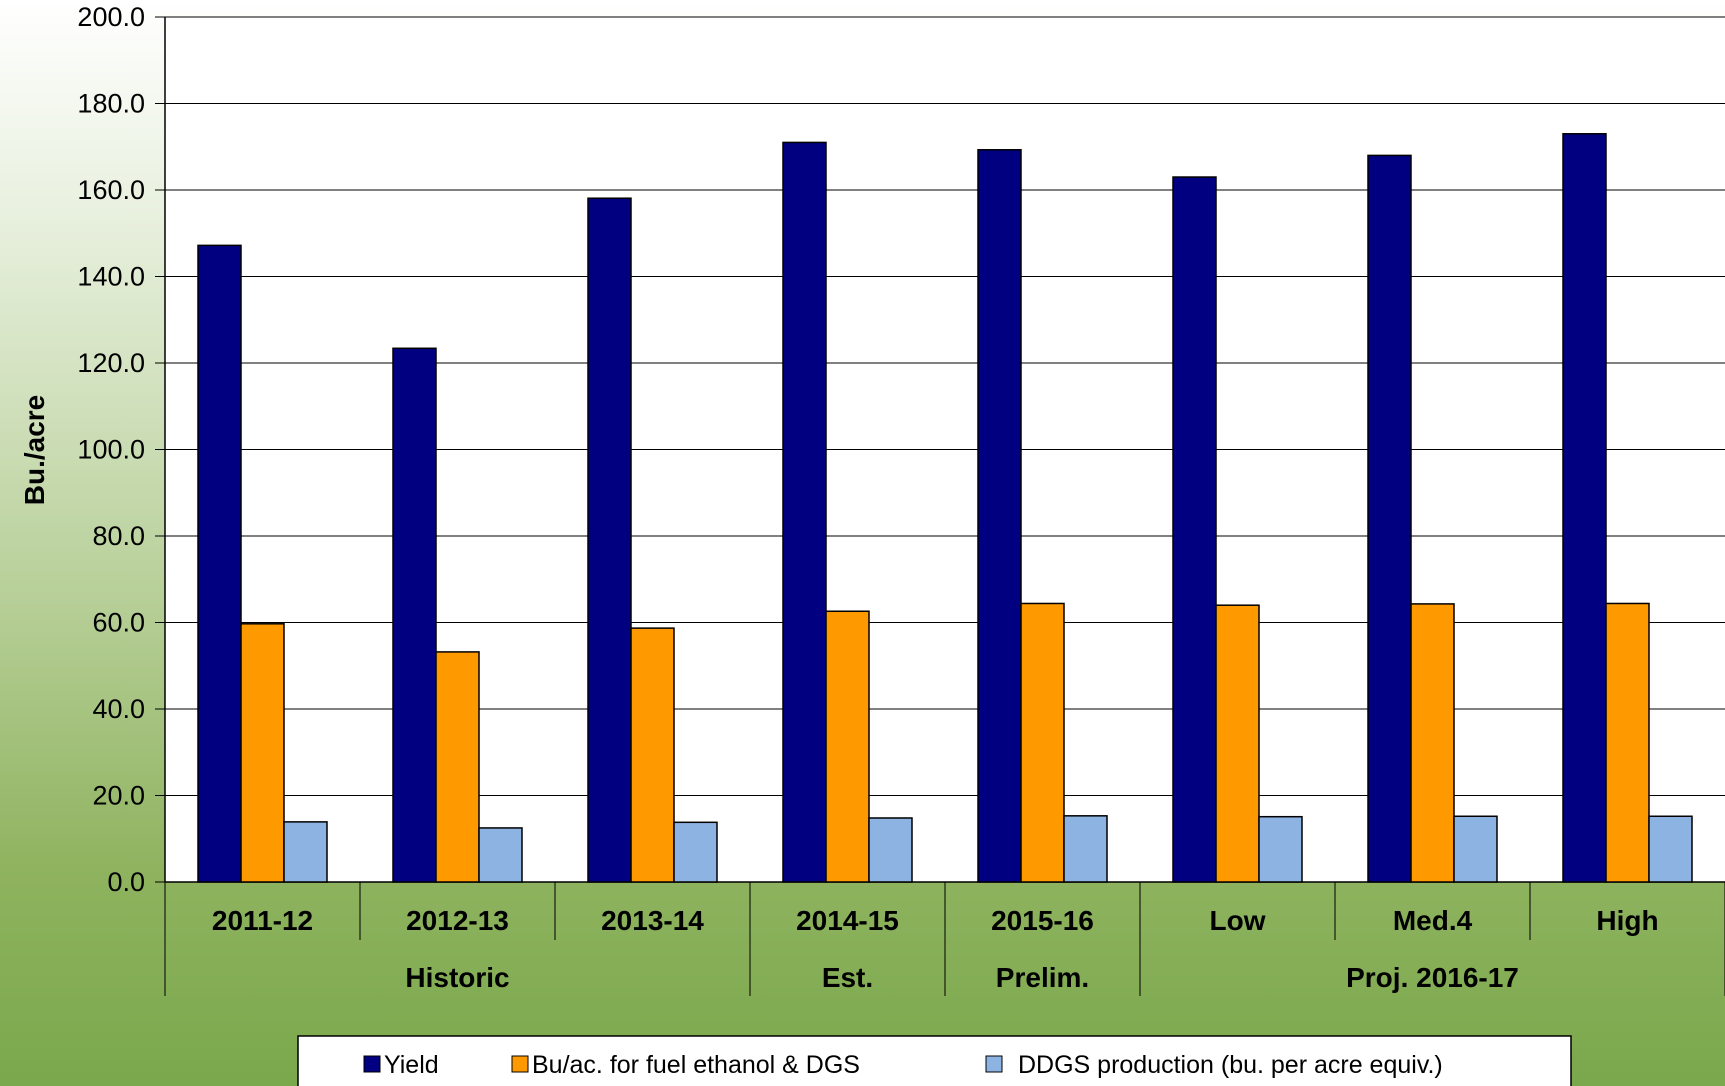  I want to click on y-tick-label: 200.0, so click(111, 17).